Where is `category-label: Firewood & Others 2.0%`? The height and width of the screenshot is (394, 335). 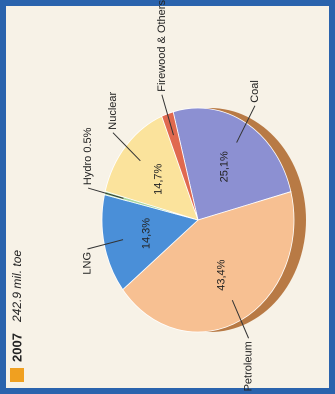
category-label: Firewood & Others 2.0% is located at coordinates (162, 46).